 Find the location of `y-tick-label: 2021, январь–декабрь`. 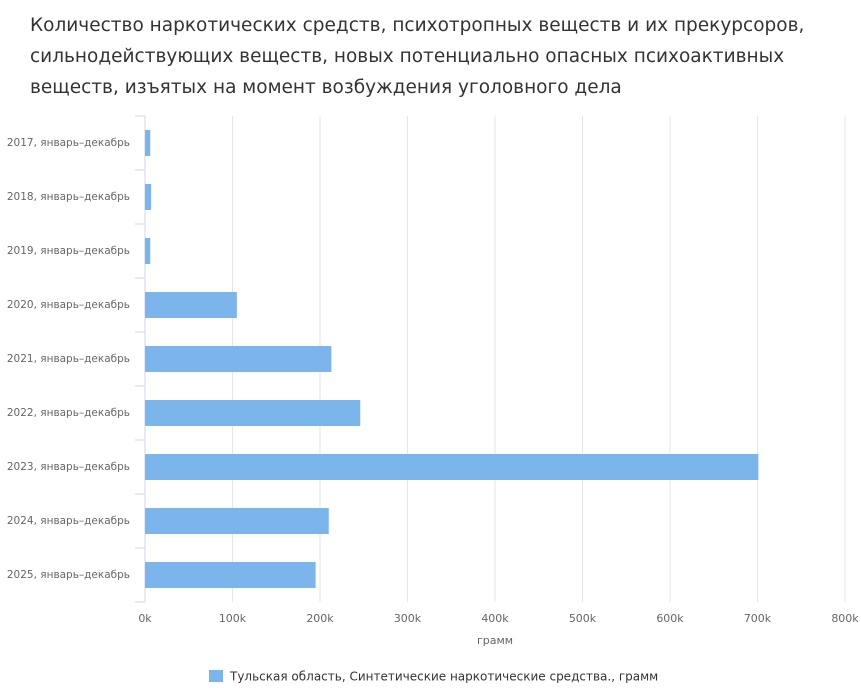

y-tick-label: 2021, январь–декабрь is located at coordinates (68, 359).